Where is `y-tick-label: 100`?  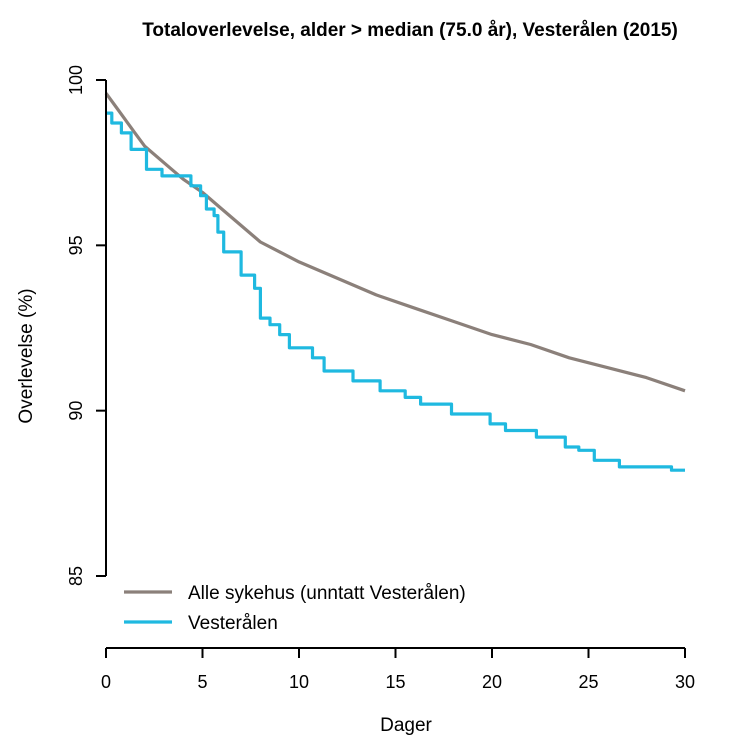 y-tick-label: 100 is located at coordinates (76, 80).